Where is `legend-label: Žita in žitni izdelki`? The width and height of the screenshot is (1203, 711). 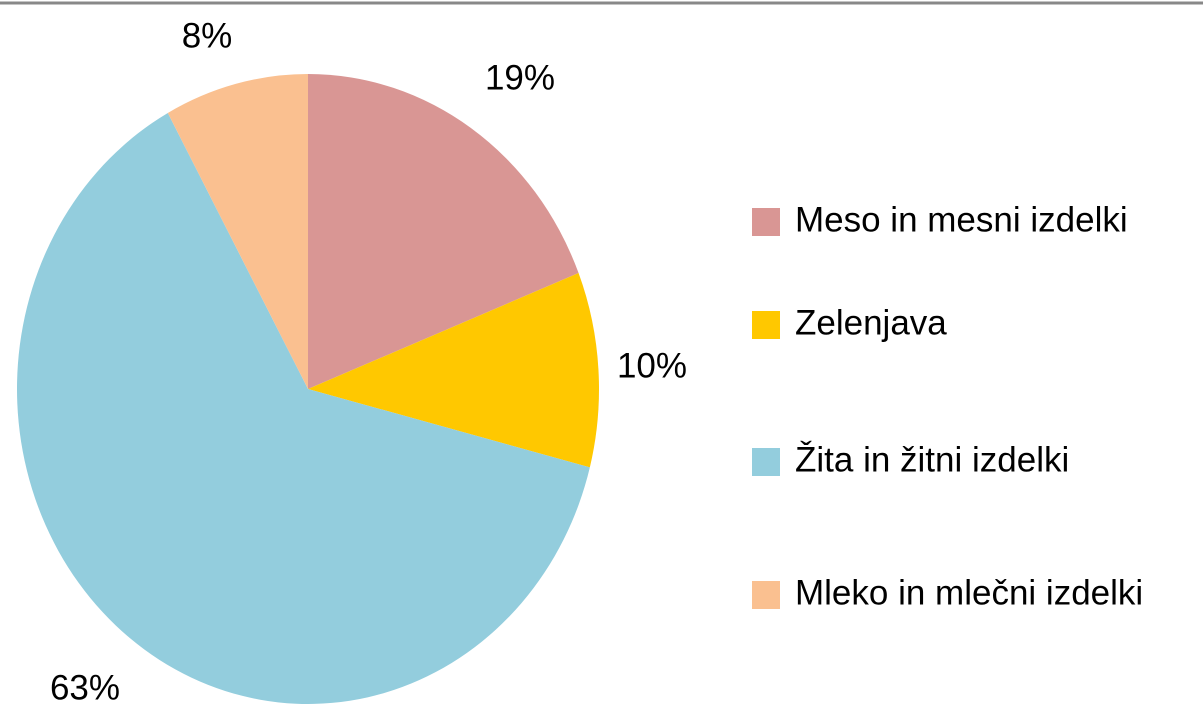 legend-label: Žita in žitni izdelki is located at coordinates (932, 459).